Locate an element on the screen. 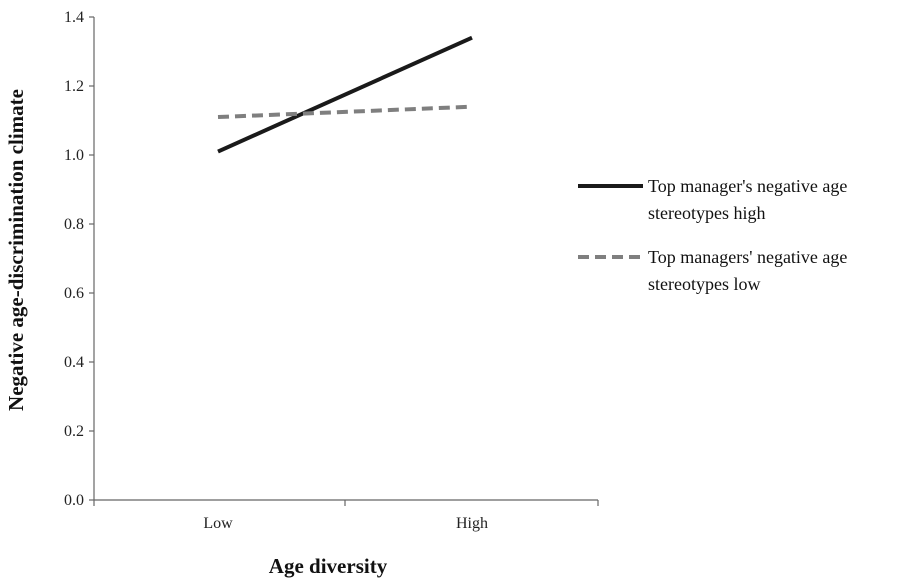 The width and height of the screenshot is (906, 583). y-tick-labels: 0.0 0.2 0.4 0.6 0.8 1.0 1.2 1.4 is located at coordinates (74, 259).